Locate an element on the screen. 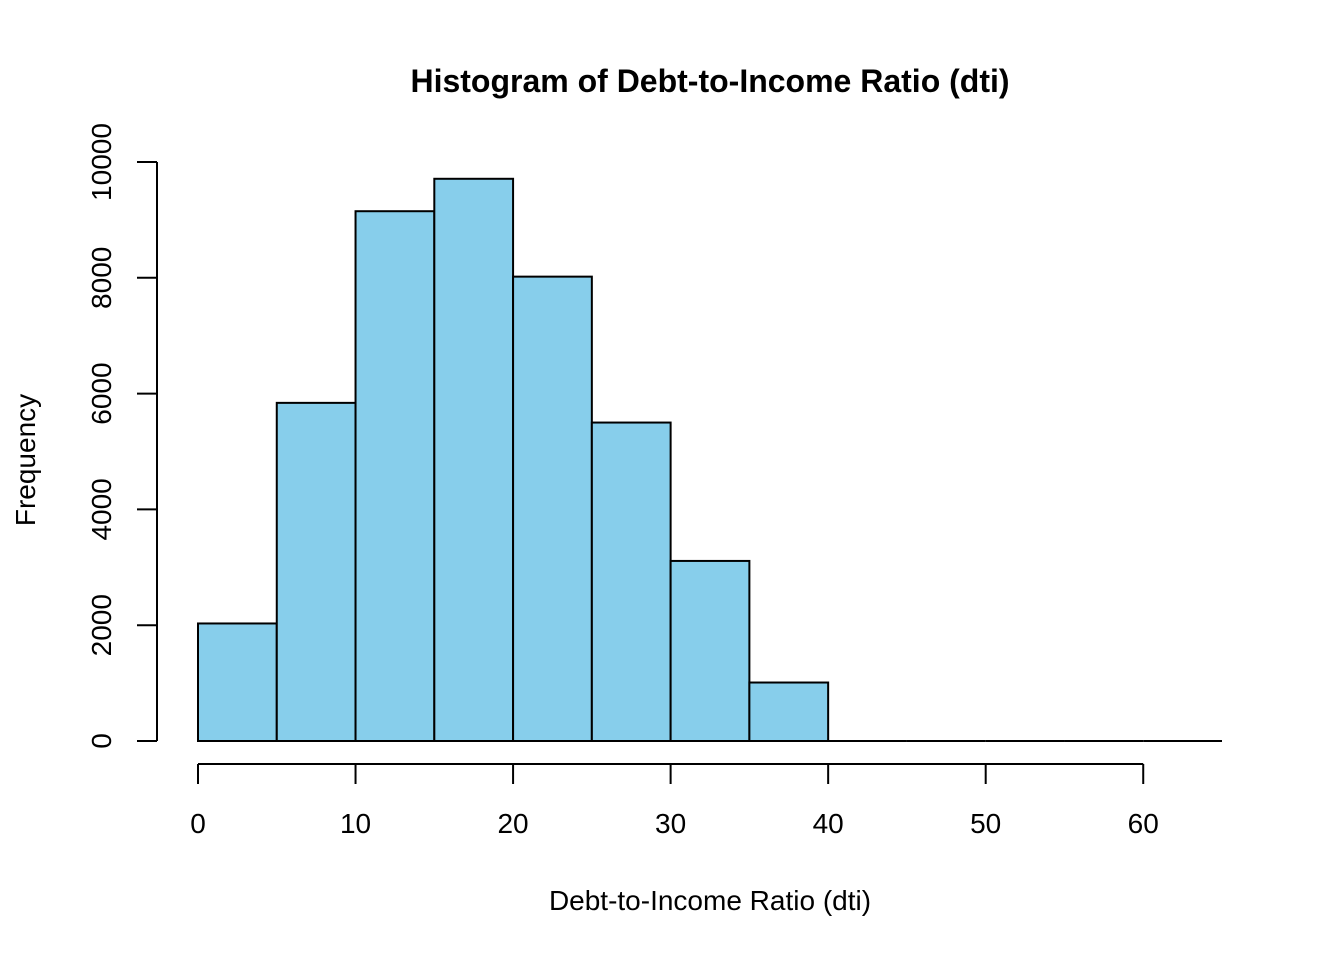  x-tick-label: 20 is located at coordinates (512, 823).